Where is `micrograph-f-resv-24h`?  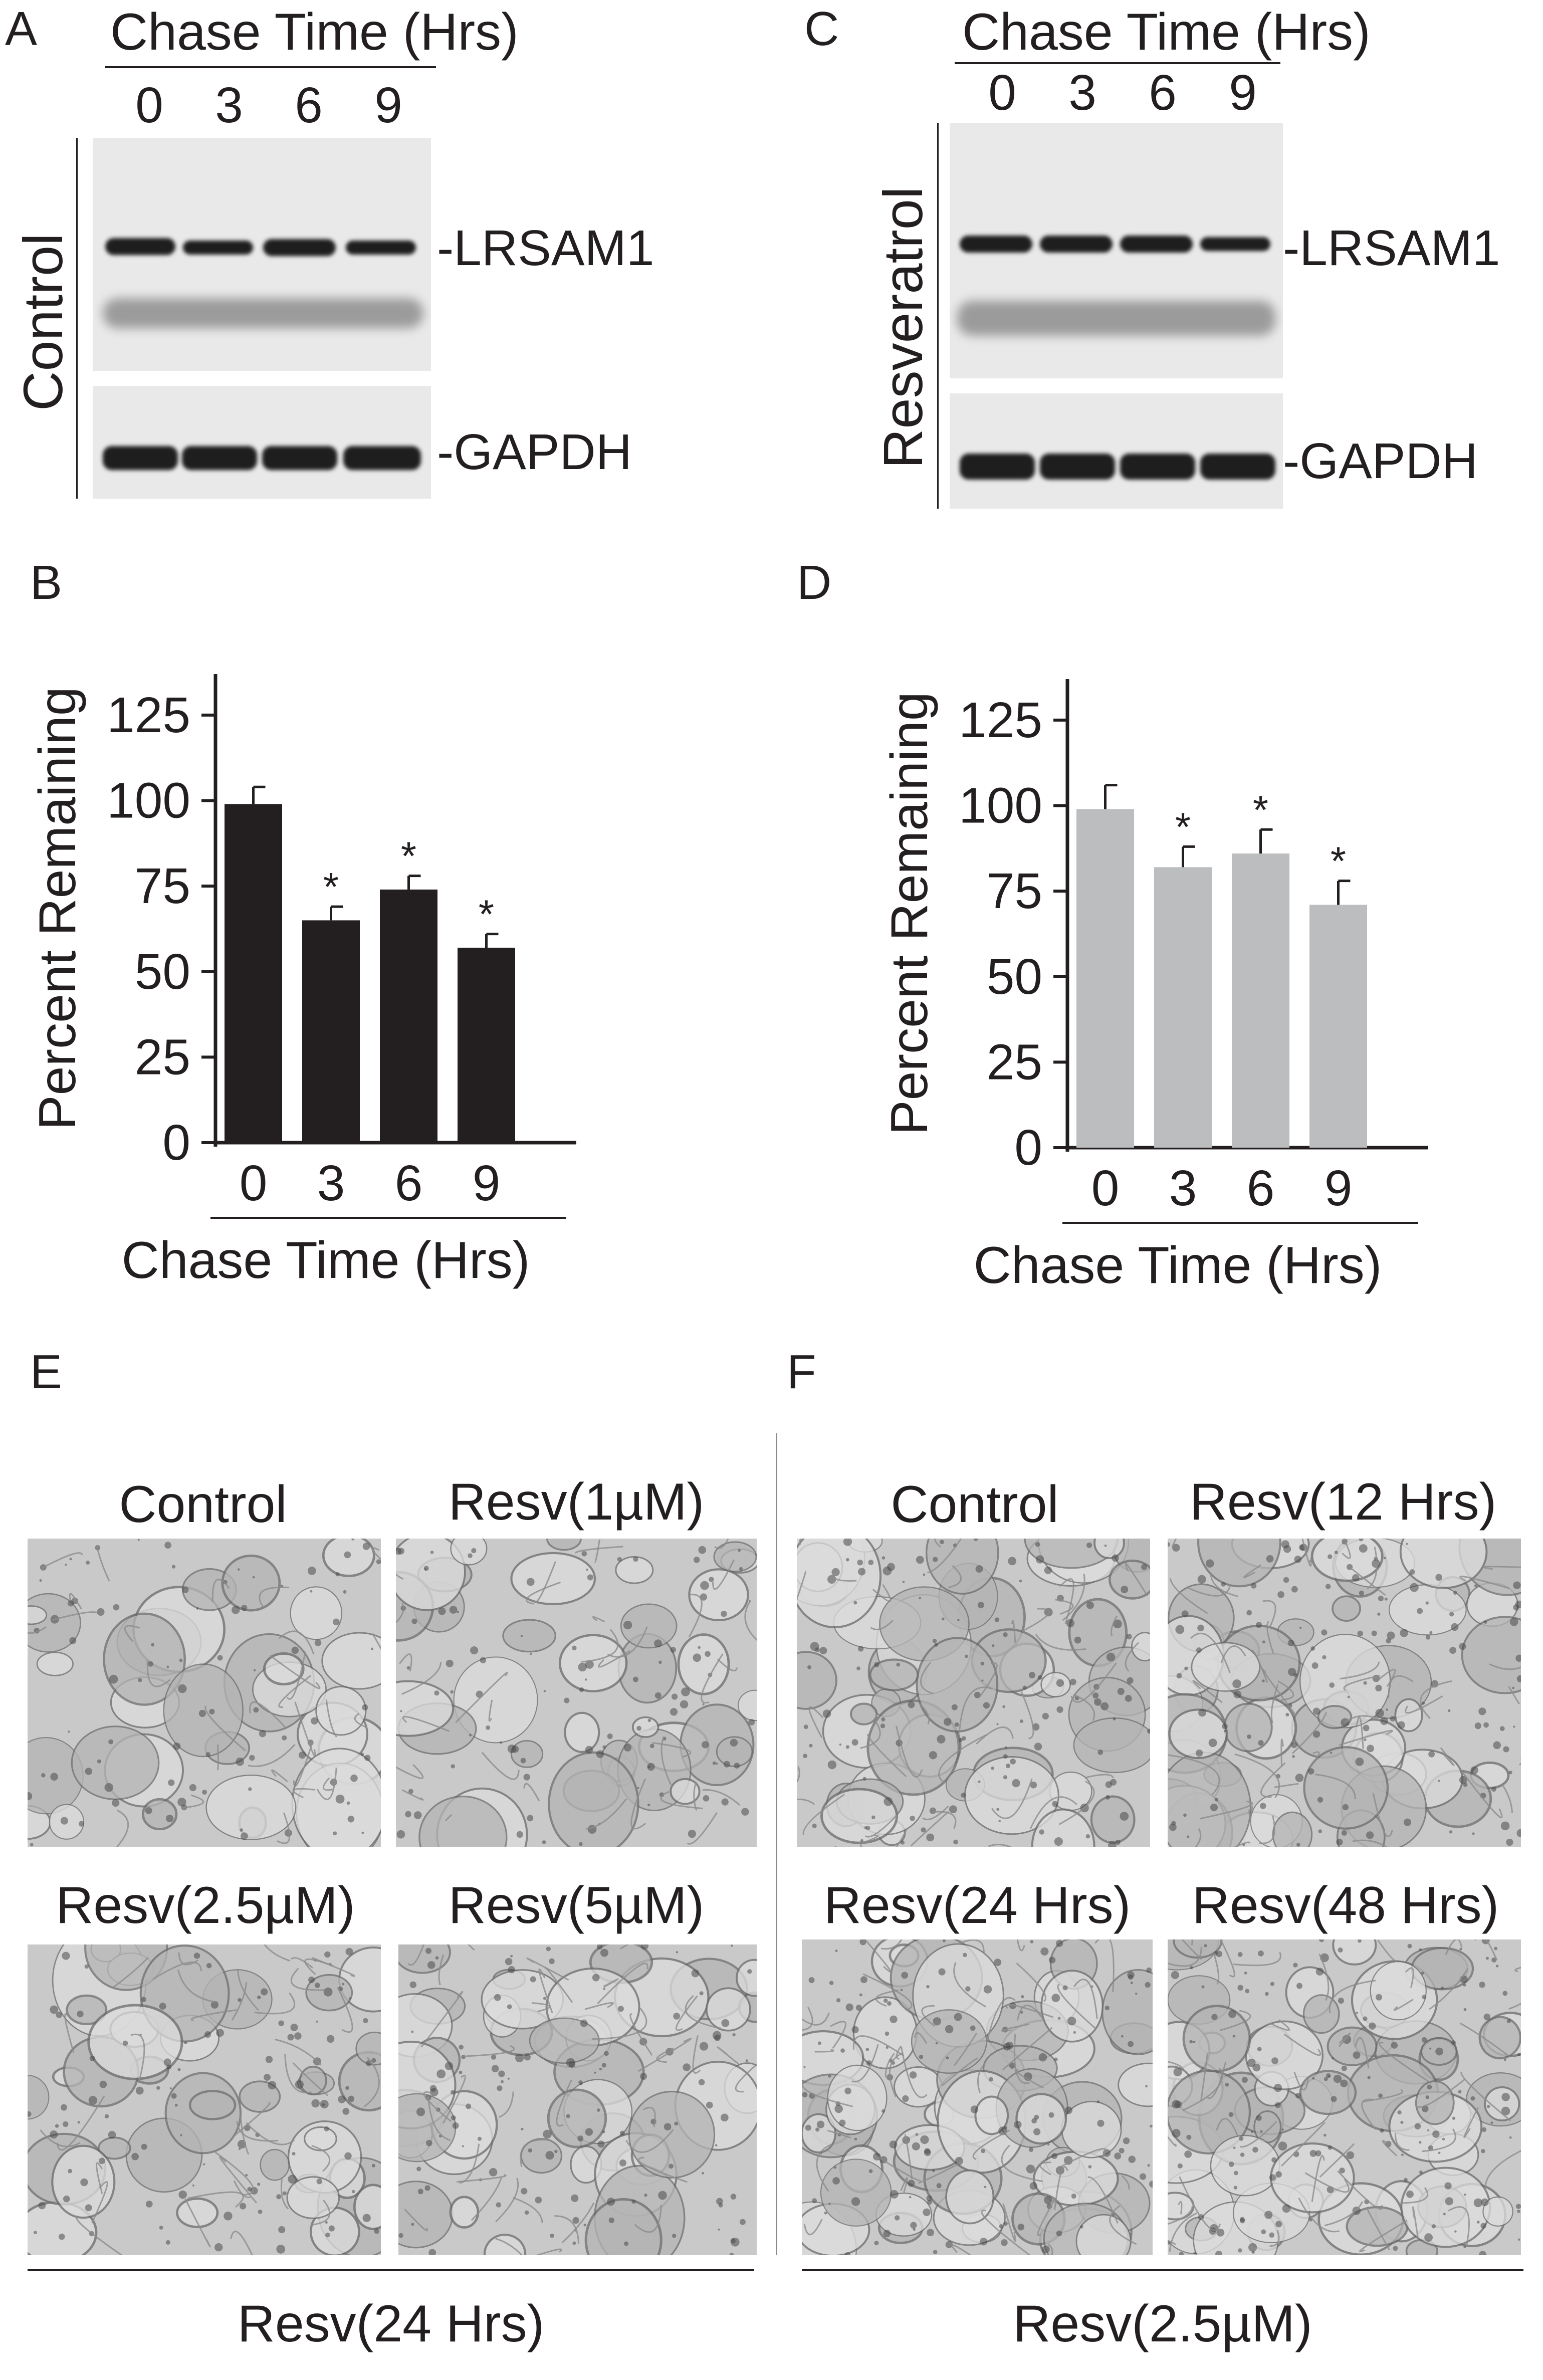 micrograph-f-resv-24h is located at coordinates (977, 2097).